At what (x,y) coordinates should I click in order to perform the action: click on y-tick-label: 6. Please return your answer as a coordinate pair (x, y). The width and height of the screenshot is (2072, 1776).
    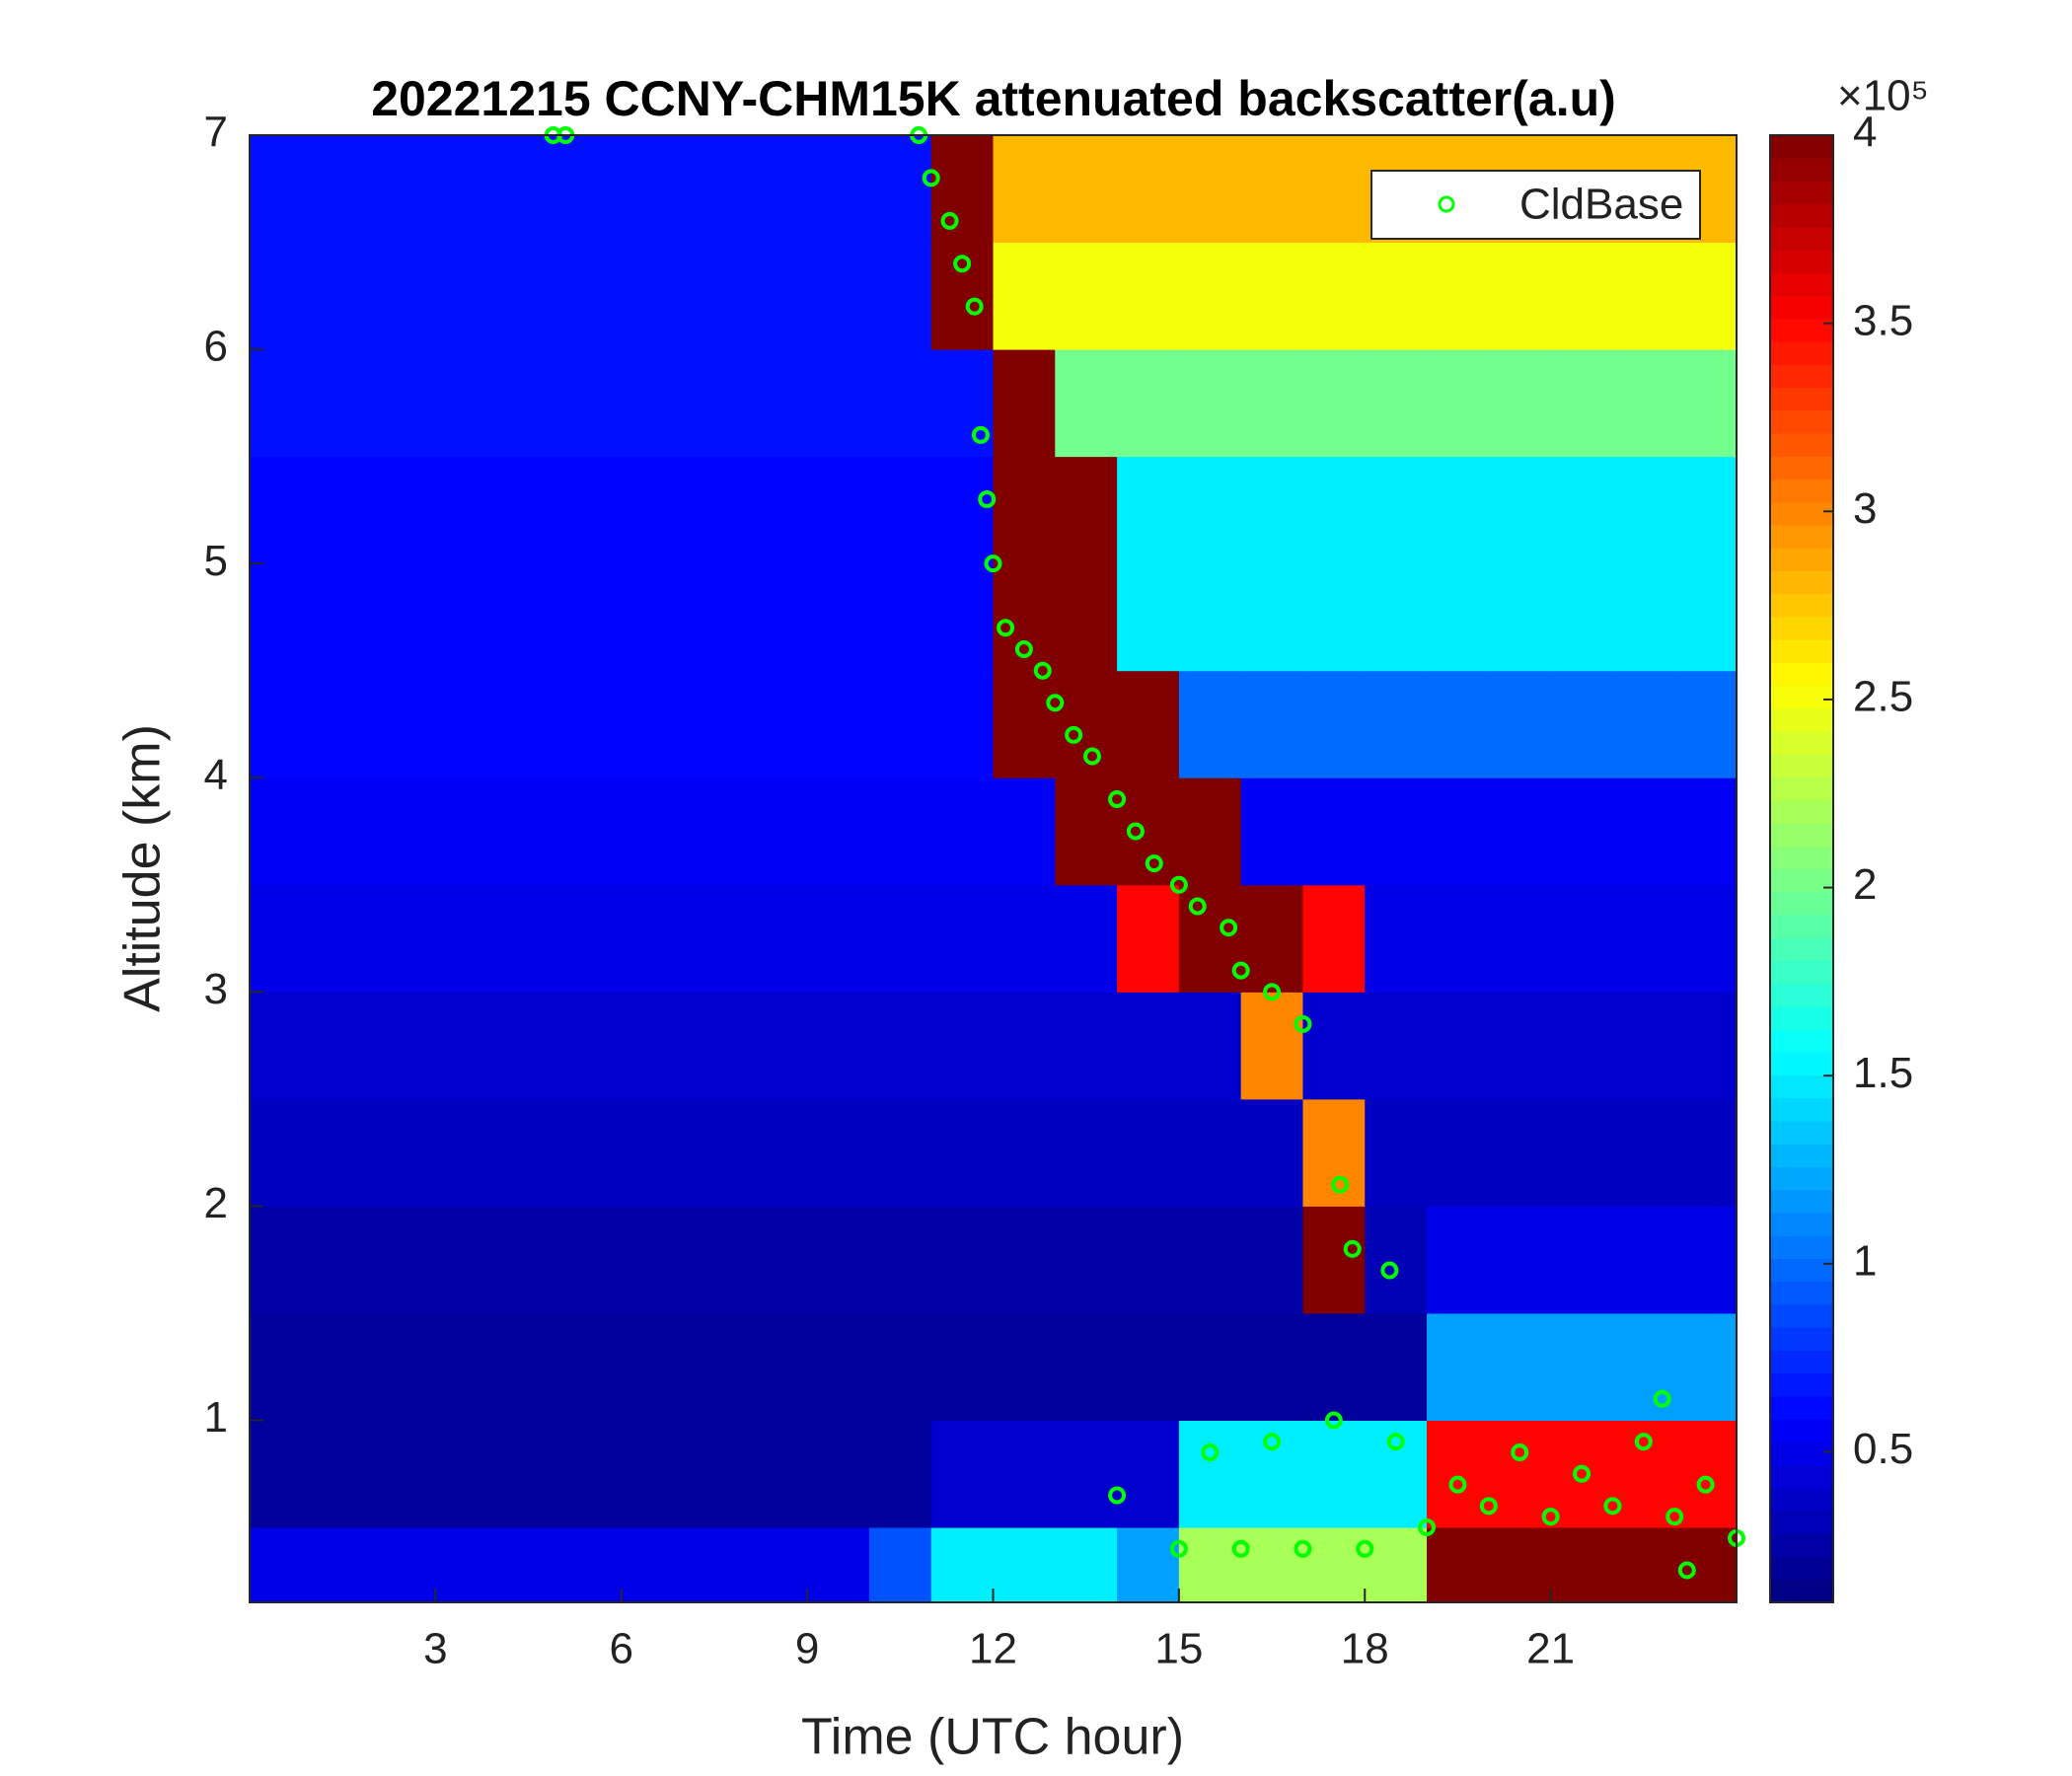
    Looking at the image, I should click on (216, 347).